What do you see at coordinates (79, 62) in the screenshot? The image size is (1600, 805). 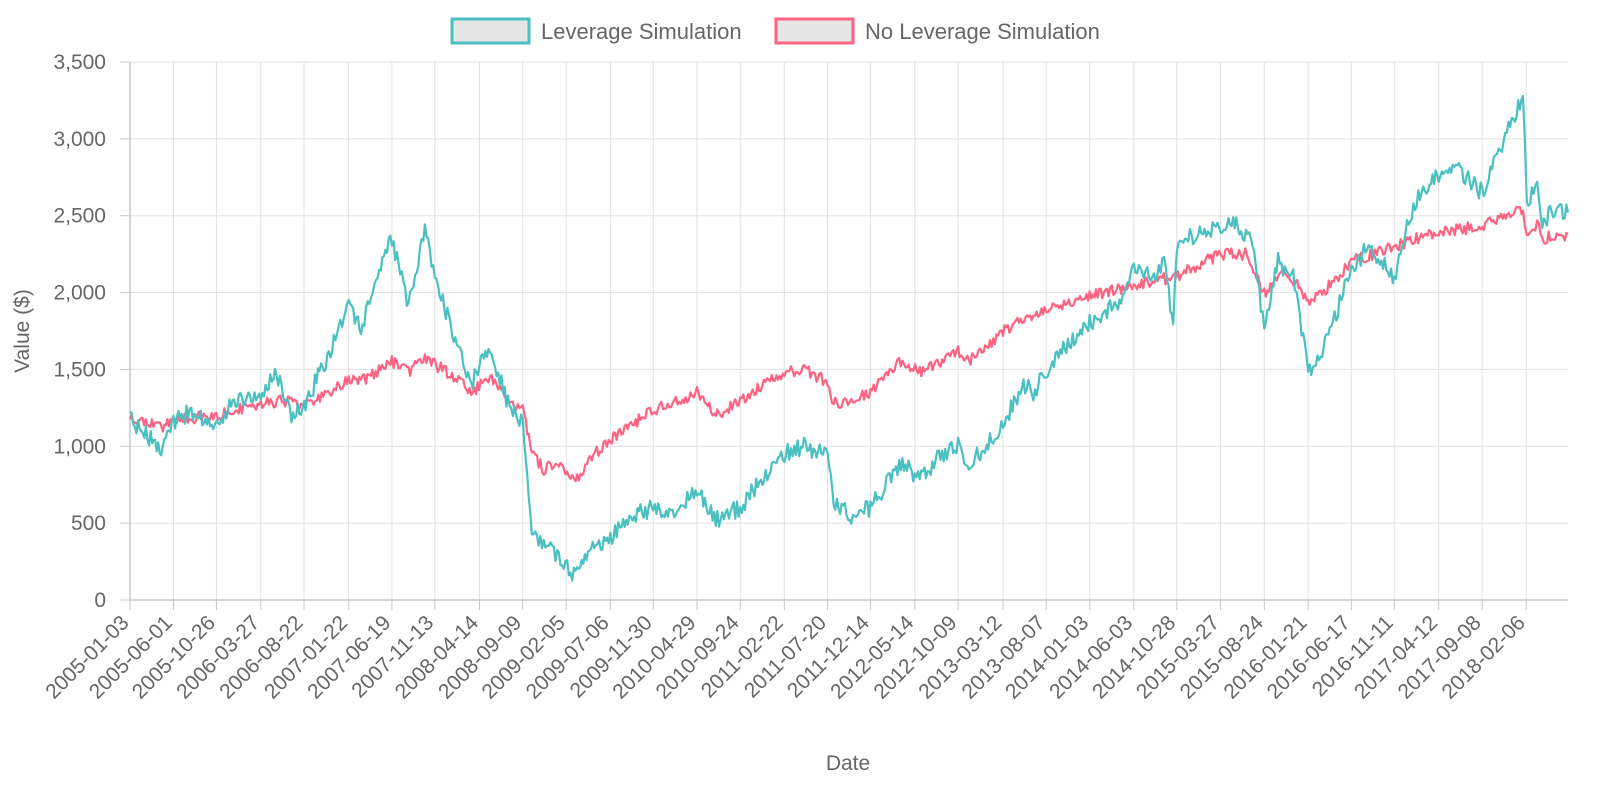 I see `y-tick-label: 3,500` at bounding box center [79, 62].